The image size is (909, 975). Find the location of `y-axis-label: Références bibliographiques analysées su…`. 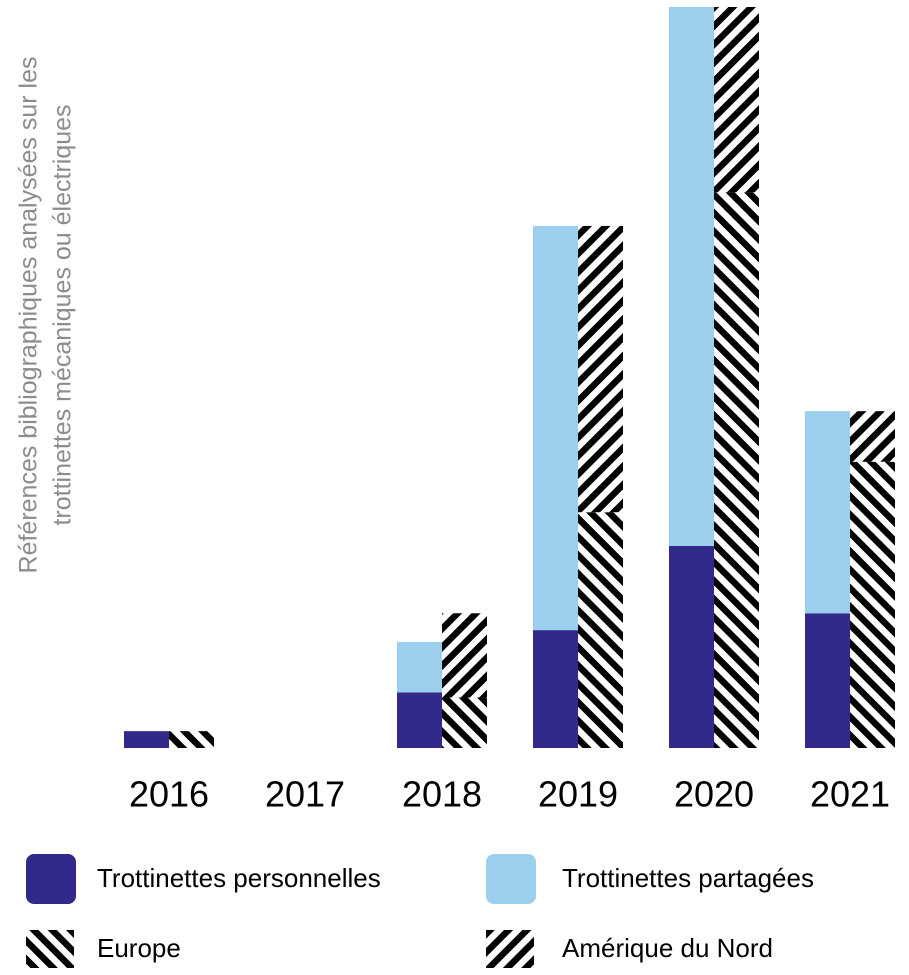

y-axis-label: Références bibliographiques analysées su… is located at coordinates (46, 315).